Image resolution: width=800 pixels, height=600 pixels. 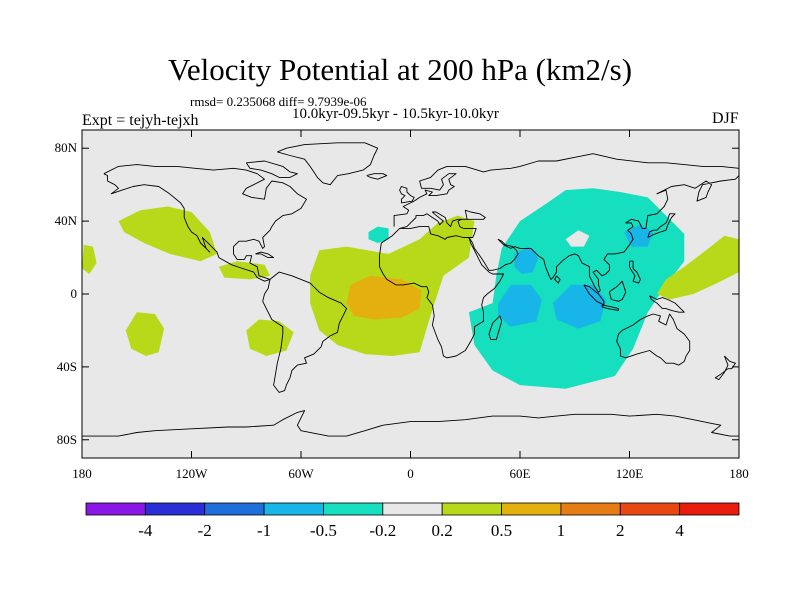 I want to click on coast-eurasia-west, so click(x=566, y=190).